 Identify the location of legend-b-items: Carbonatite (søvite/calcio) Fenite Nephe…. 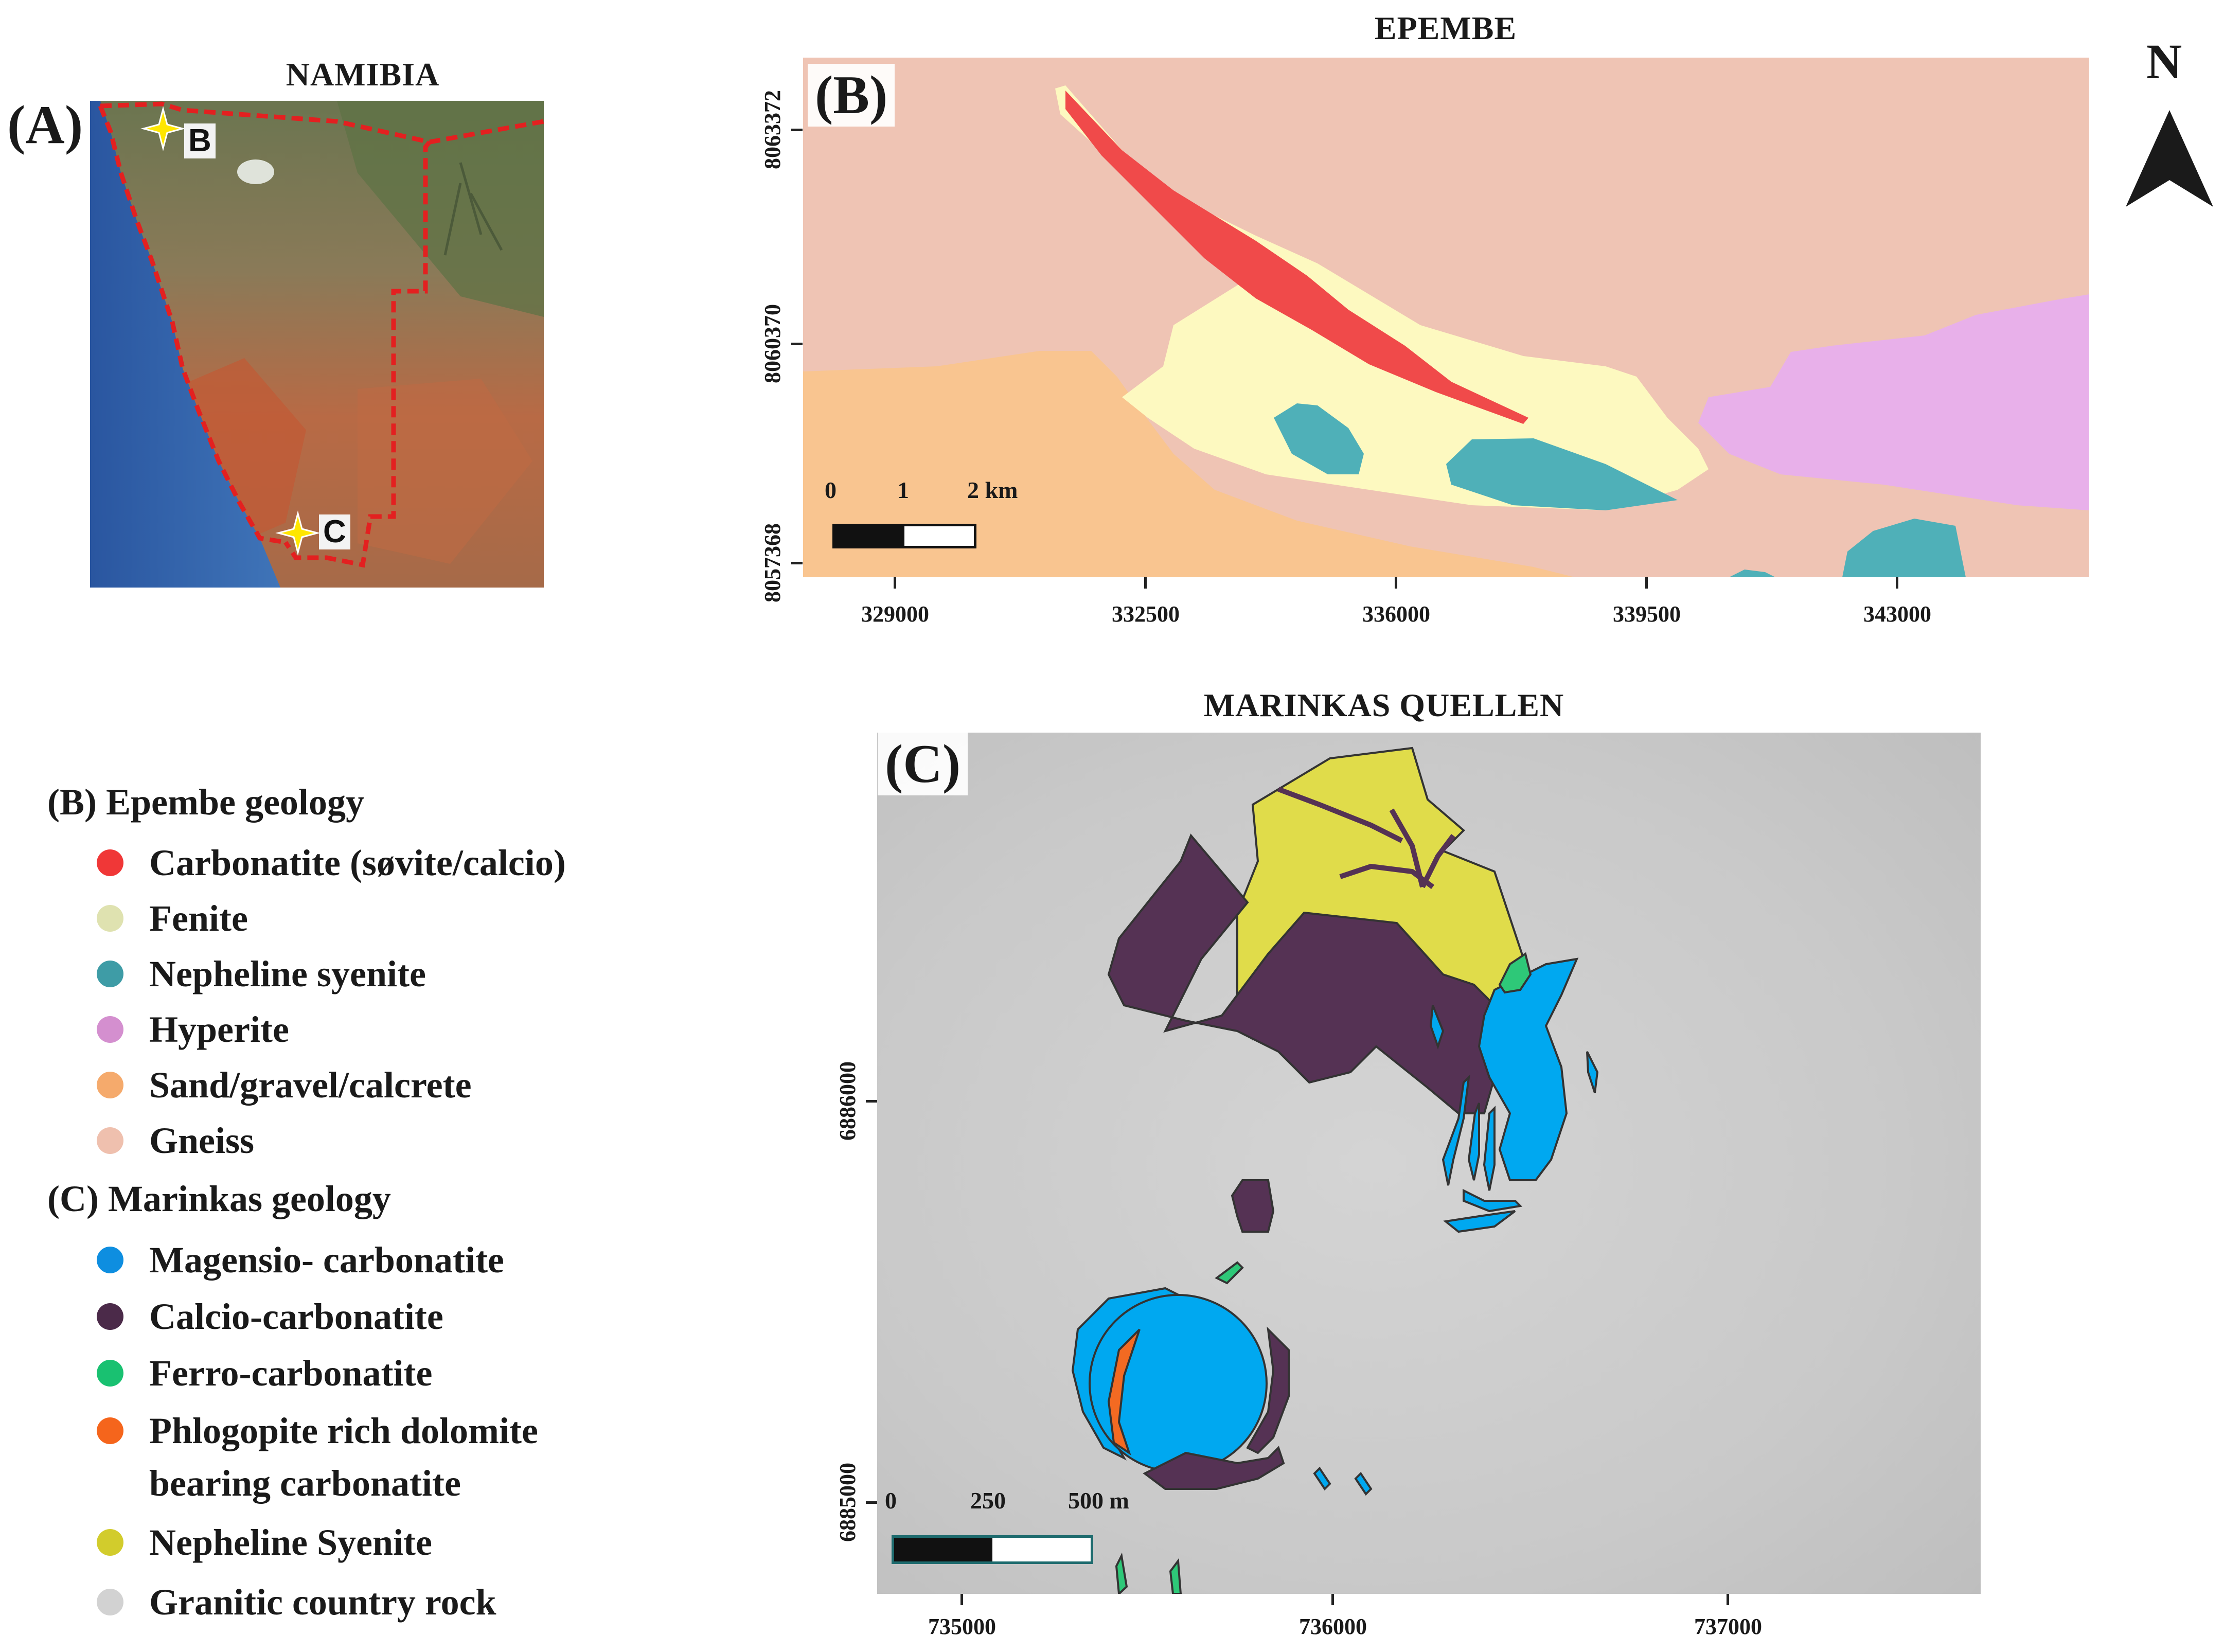
(407, 1001).